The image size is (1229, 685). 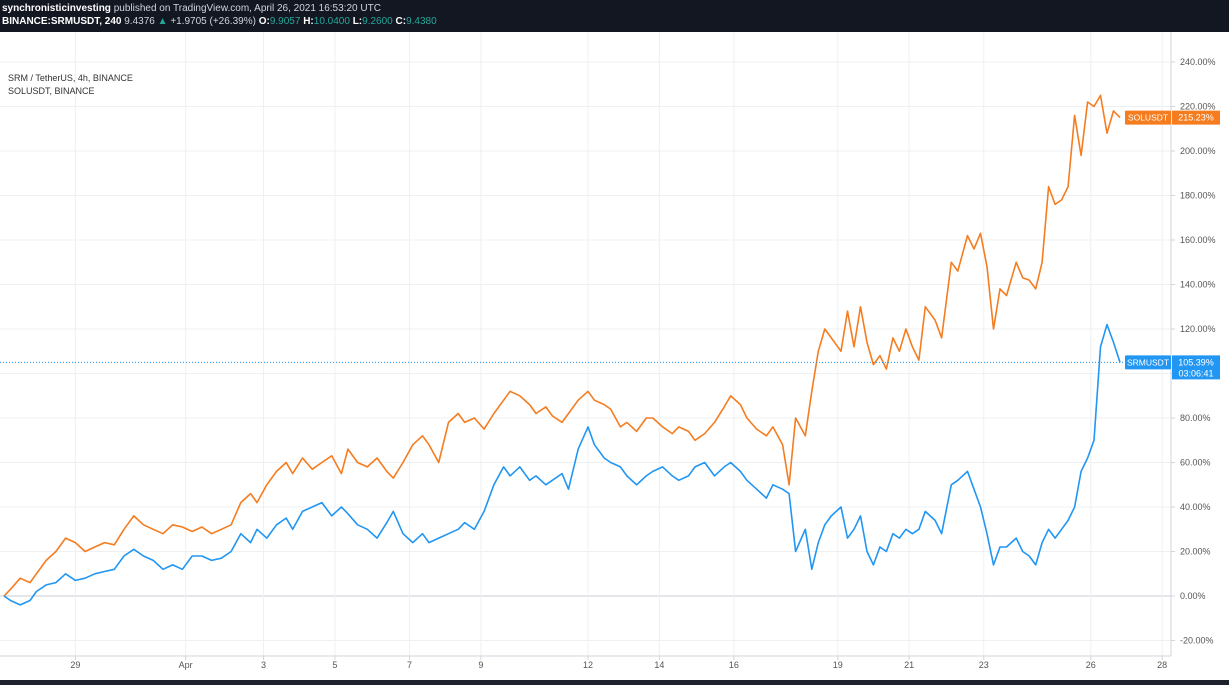 What do you see at coordinates (51, 91) in the screenshot?
I see `legend-compare-symbol: SOLUSDT, BINANCE` at bounding box center [51, 91].